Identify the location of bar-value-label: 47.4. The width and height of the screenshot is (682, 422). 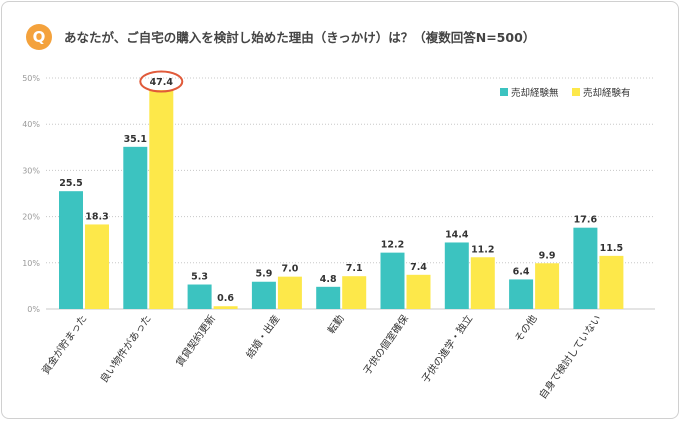
(162, 82).